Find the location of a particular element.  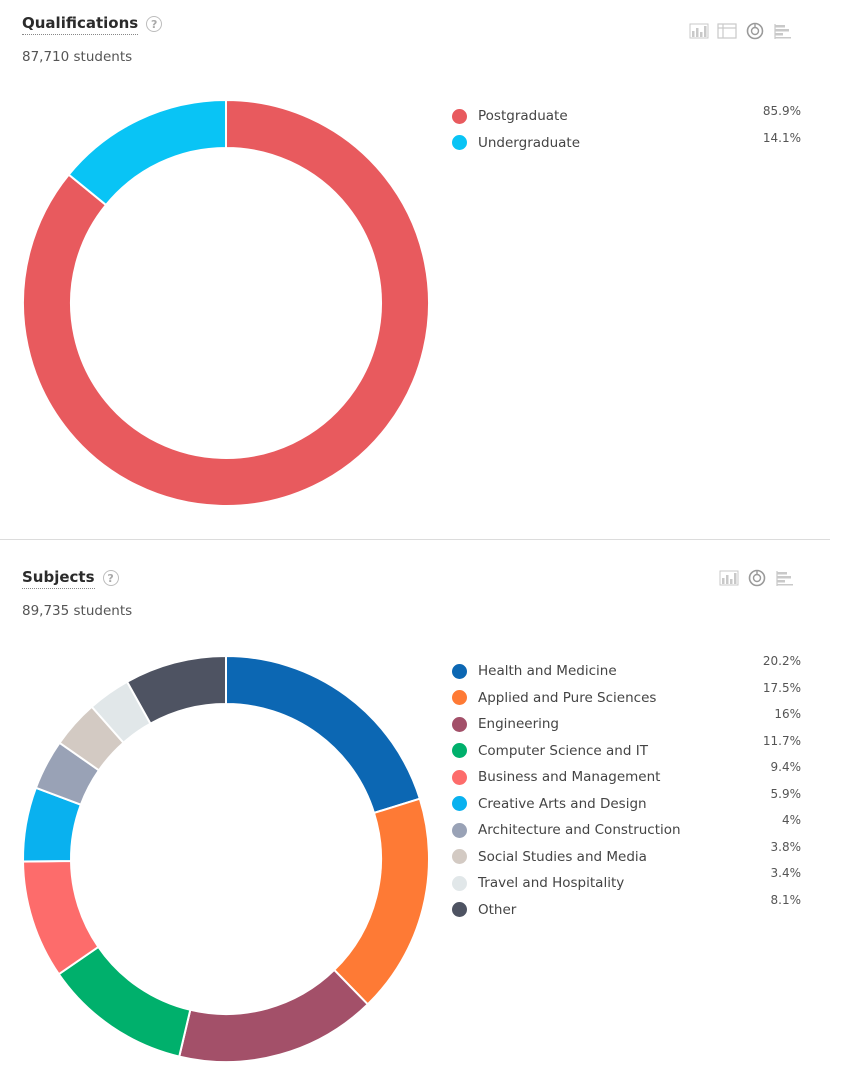

qualifications-legend: Postgraduate 85.9% Undergraduate 14.1% is located at coordinates (627, 129).